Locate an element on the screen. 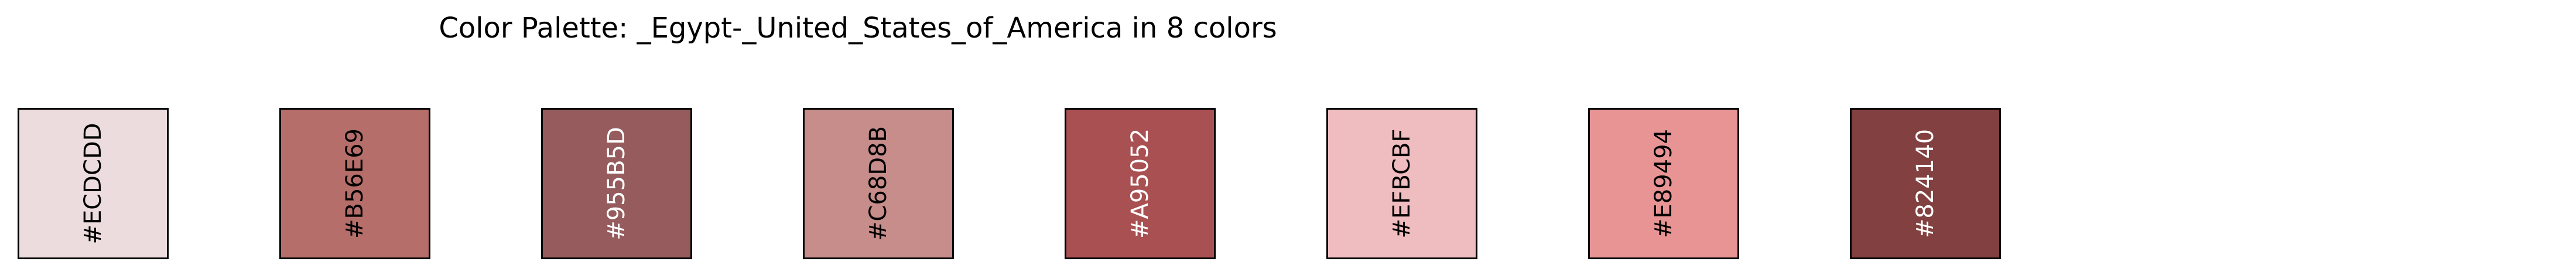 This screenshot has height=278, width=2576. swatch-label: #955B5D is located at coordinates (617, 184).